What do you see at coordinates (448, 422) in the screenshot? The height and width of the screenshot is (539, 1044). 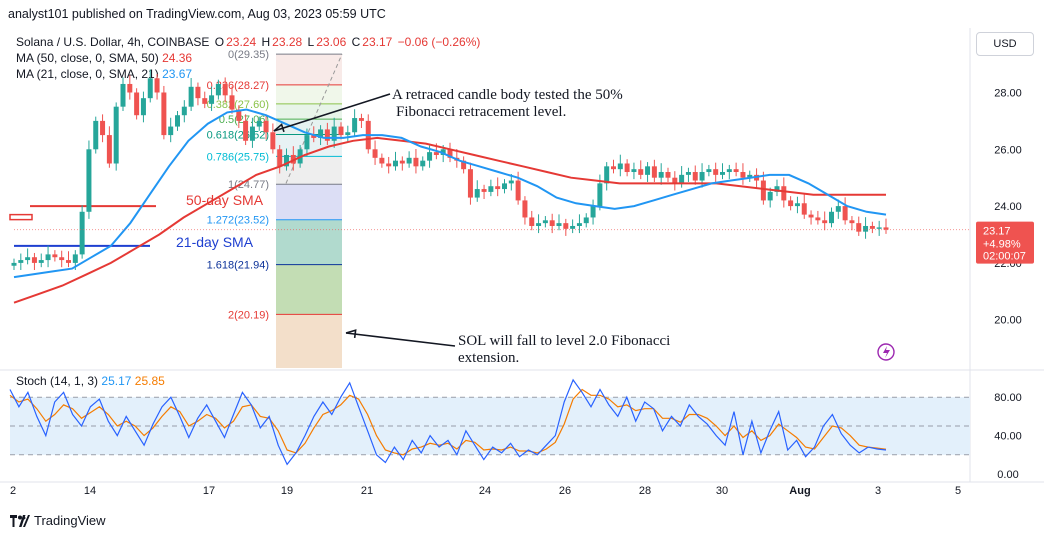 I see `stoch-d-line` at bounding box center [448, 422].